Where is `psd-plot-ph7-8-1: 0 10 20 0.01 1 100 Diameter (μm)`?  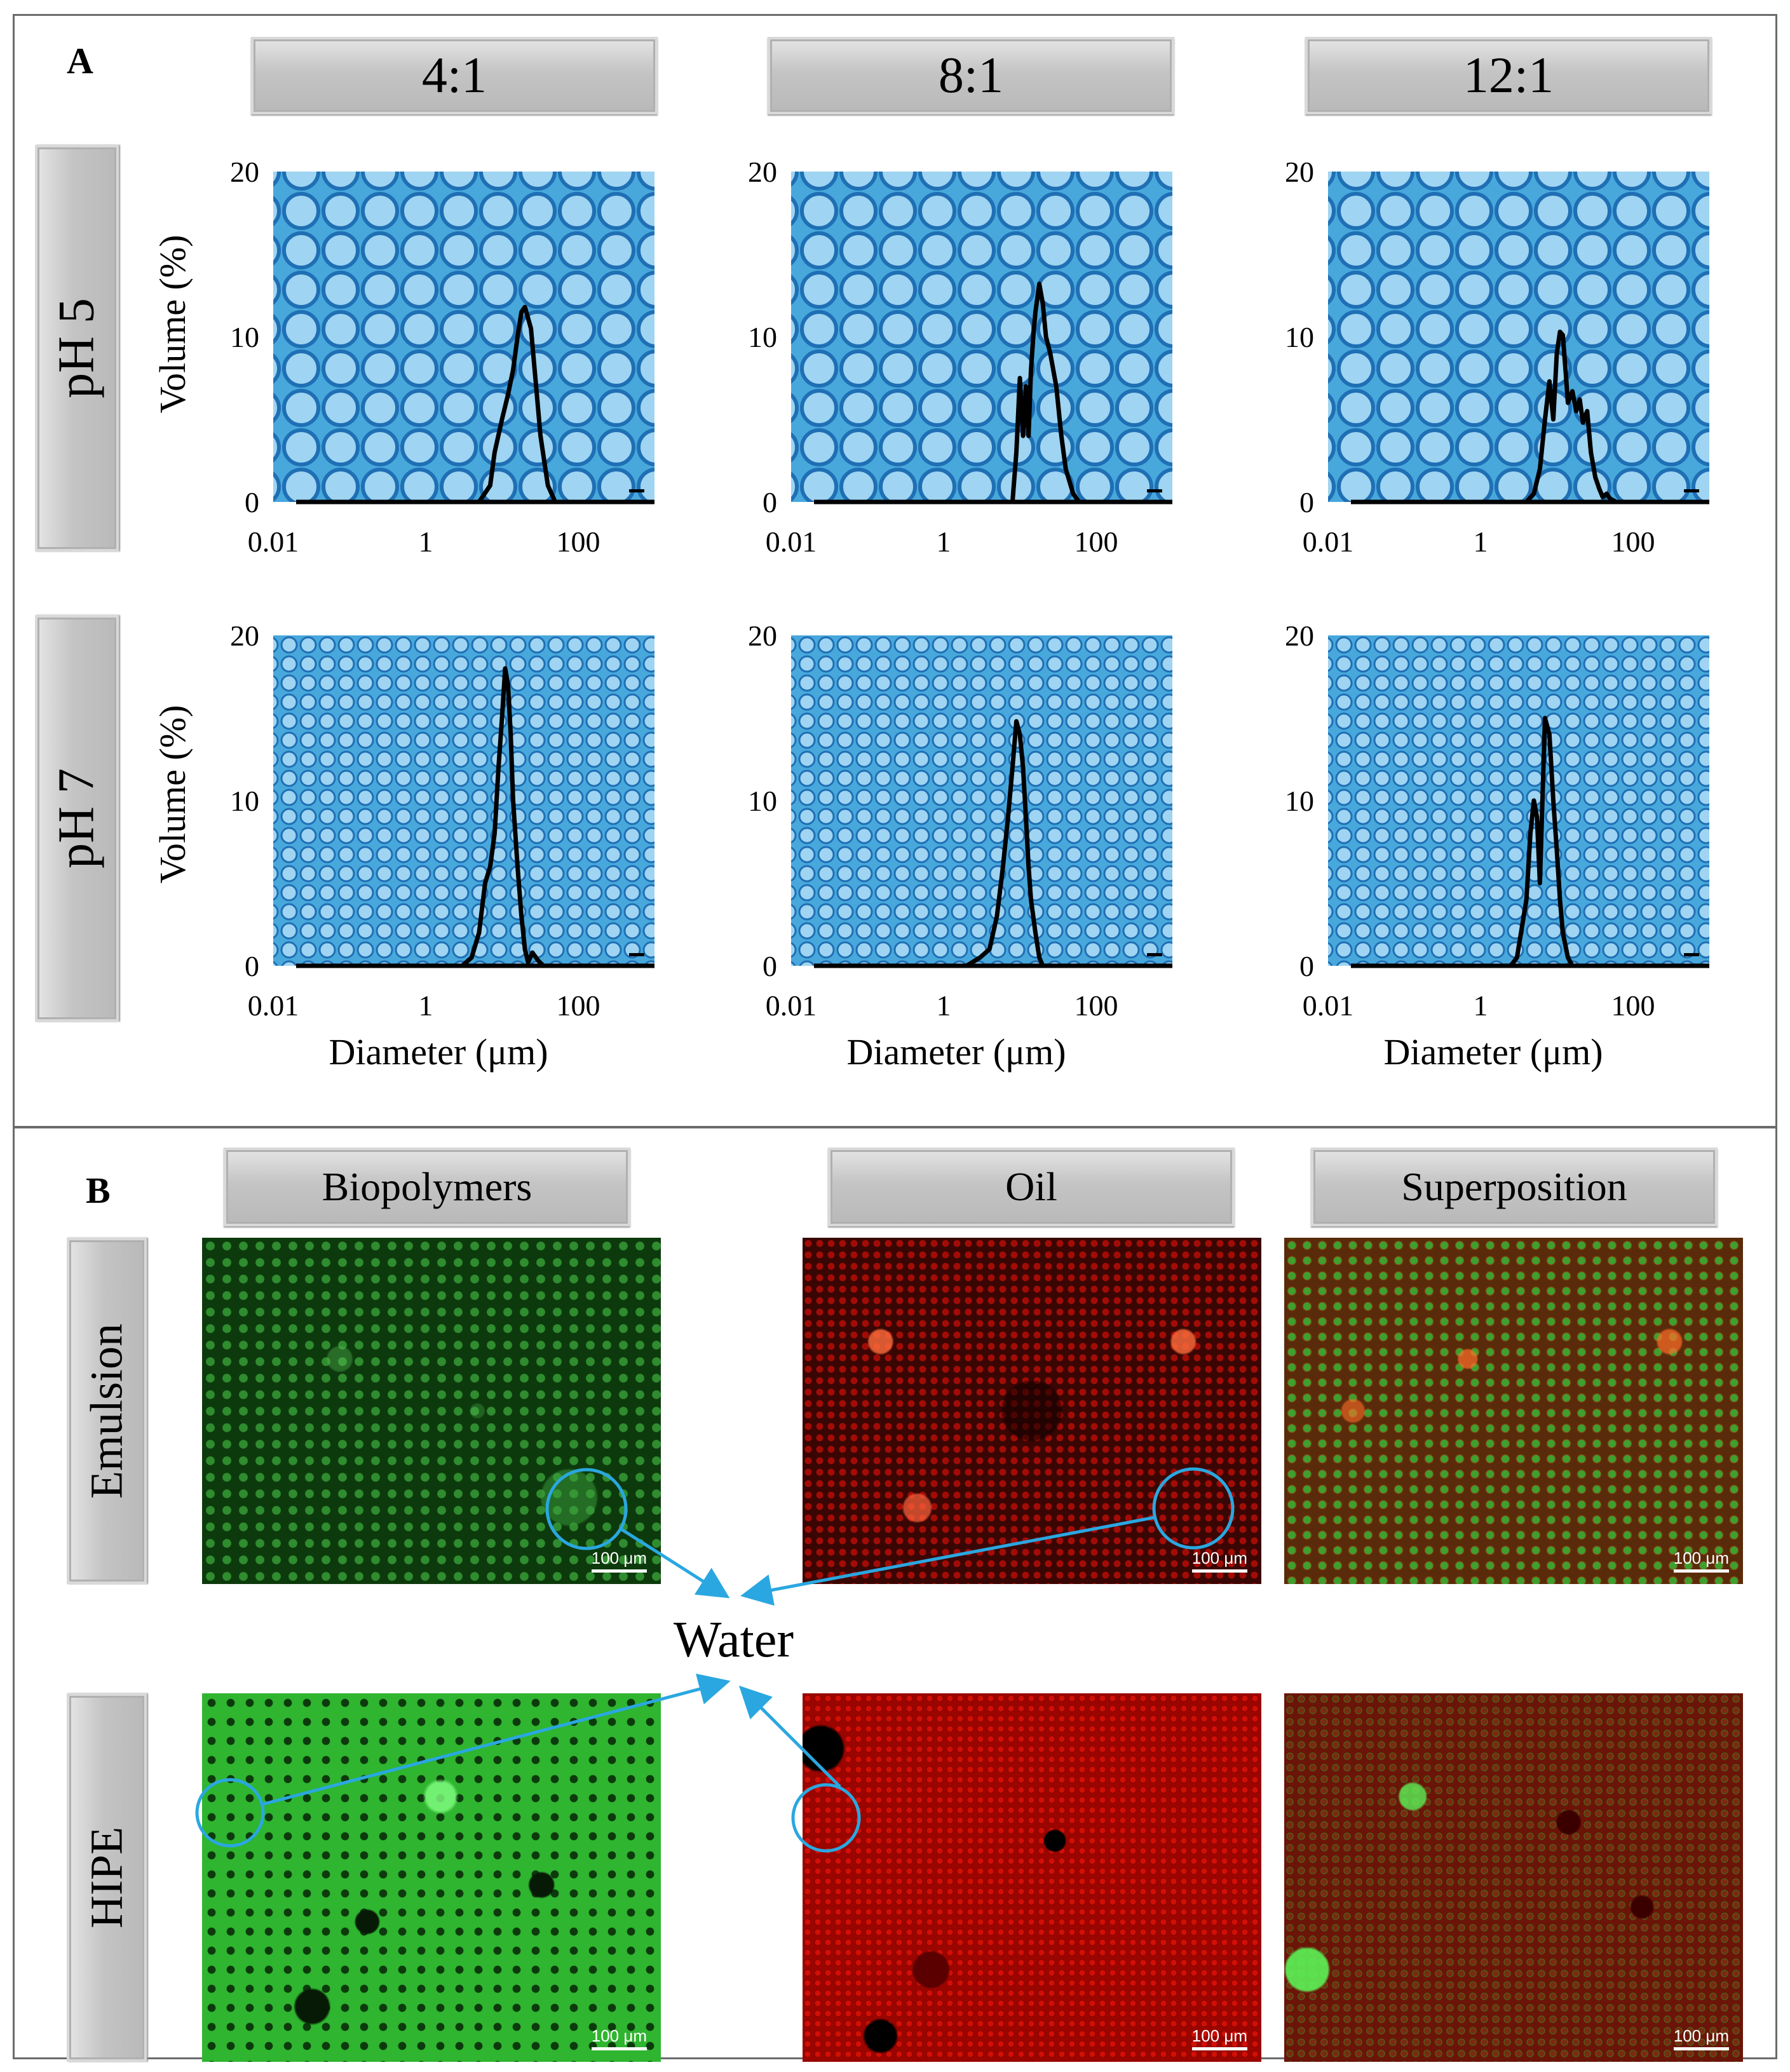 psd-plot-ph7-8-1: 0 10 20 0.01 1 100 Diameter (μm) is located at coordinates (960, 846).